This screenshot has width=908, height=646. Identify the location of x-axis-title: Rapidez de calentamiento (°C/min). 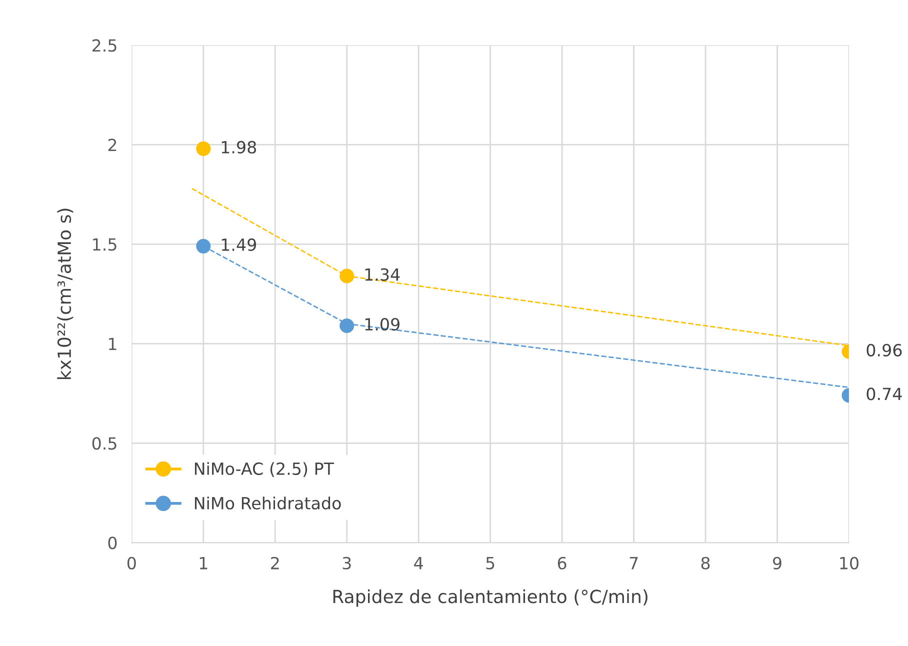
(490, 598).